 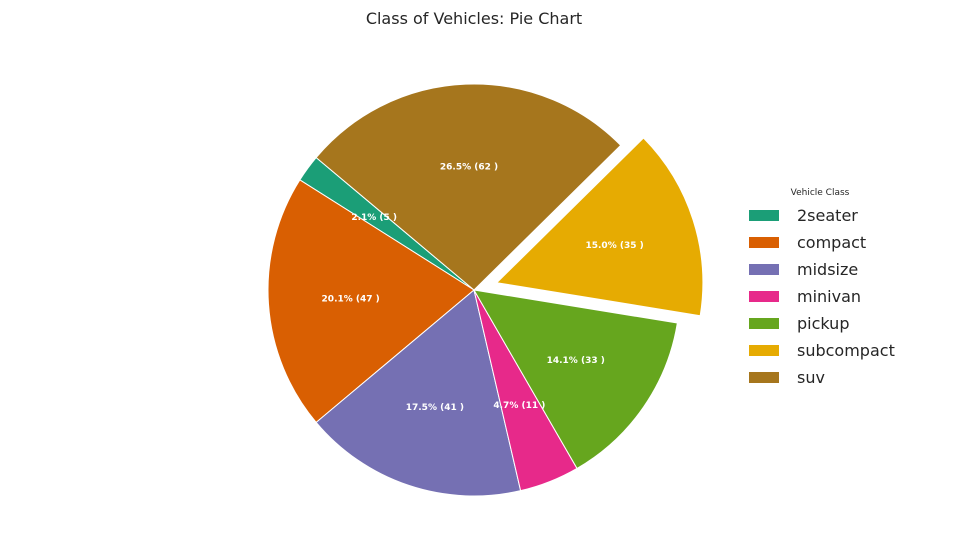 I want to click on legend-title: Vehicle Class, so click(x=820, y=193).